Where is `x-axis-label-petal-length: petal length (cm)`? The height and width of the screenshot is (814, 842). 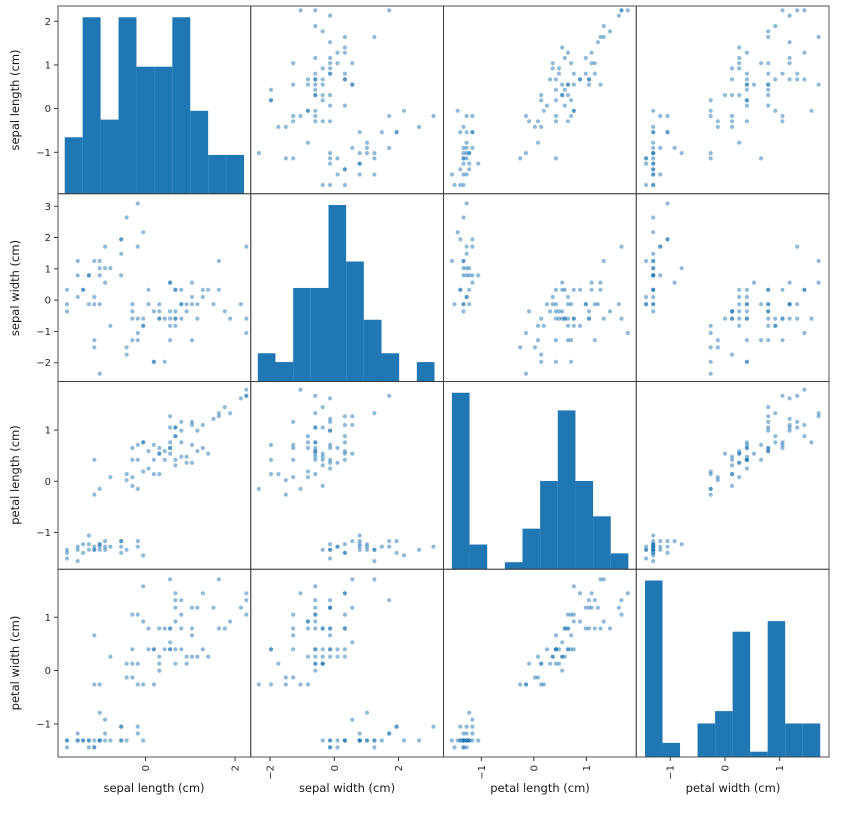
x-axis-label-petal-length: petal length (cm) is located at coordinates (540, 788).